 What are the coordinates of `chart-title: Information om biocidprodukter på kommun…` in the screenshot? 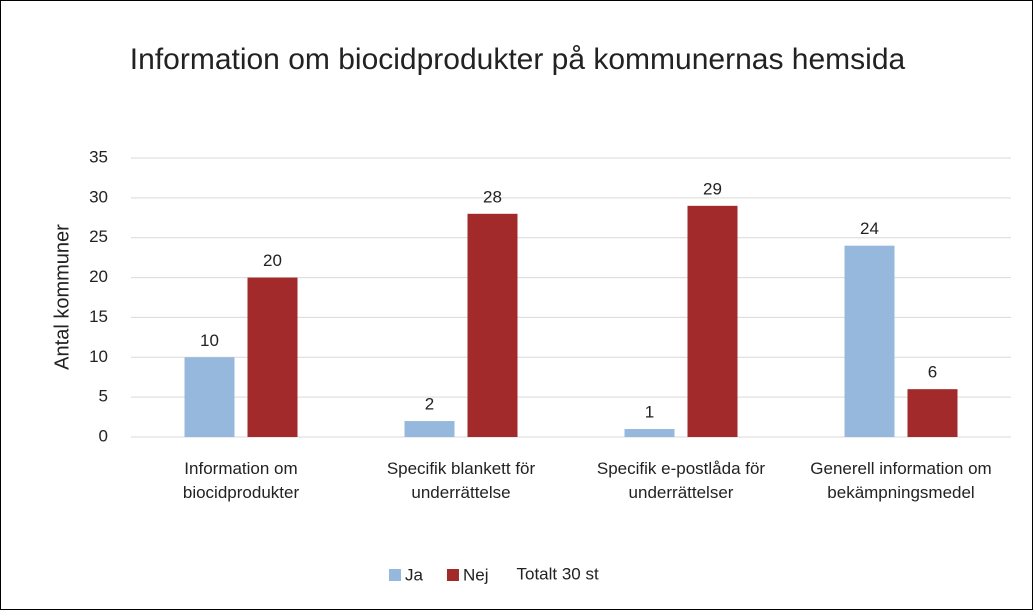 It's located at (517, 59).